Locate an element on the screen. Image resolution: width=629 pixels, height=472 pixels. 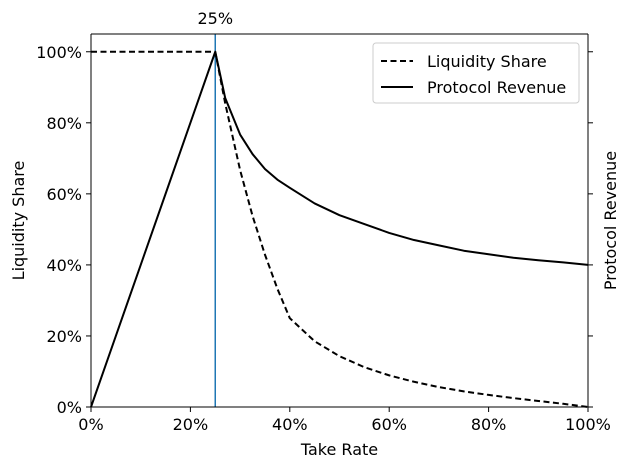
reference-line-label: 25% is located at coordinates (215, 18).